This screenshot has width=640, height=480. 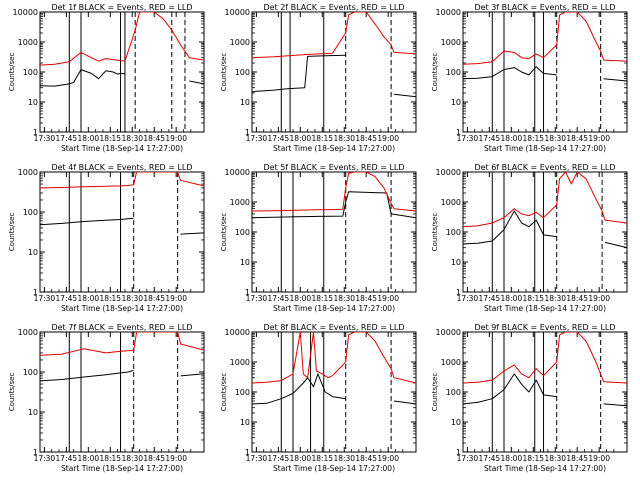 What do you see at coordinates (333, 167) in the screenshot?
I see `panel-title: Det 5f BLACK = Events, RED = LLD` at bounding box center [333, 167].